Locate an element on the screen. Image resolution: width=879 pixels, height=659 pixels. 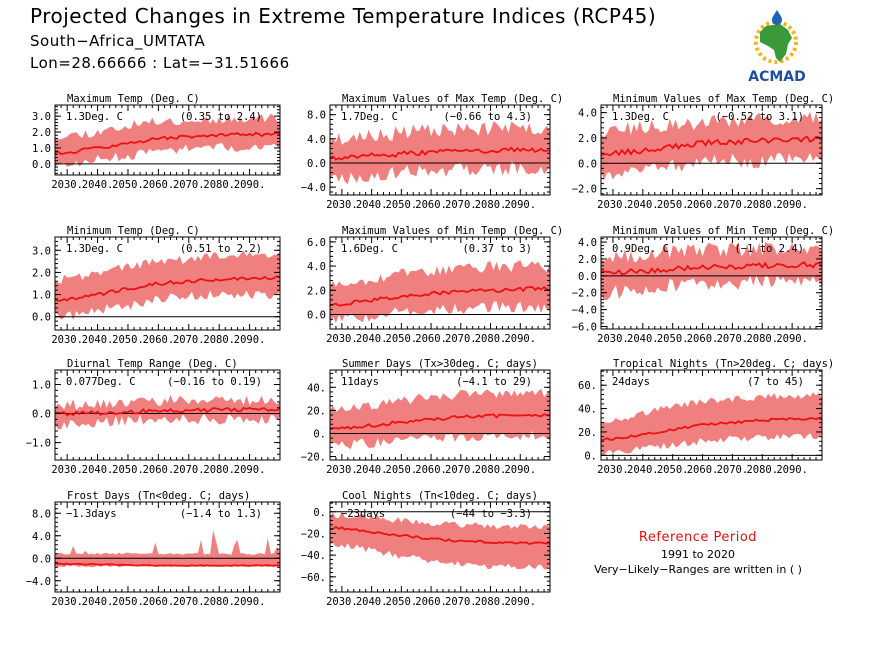
likely-range-label: (0.35 to 2.4) is located at coordinates (221, 117).